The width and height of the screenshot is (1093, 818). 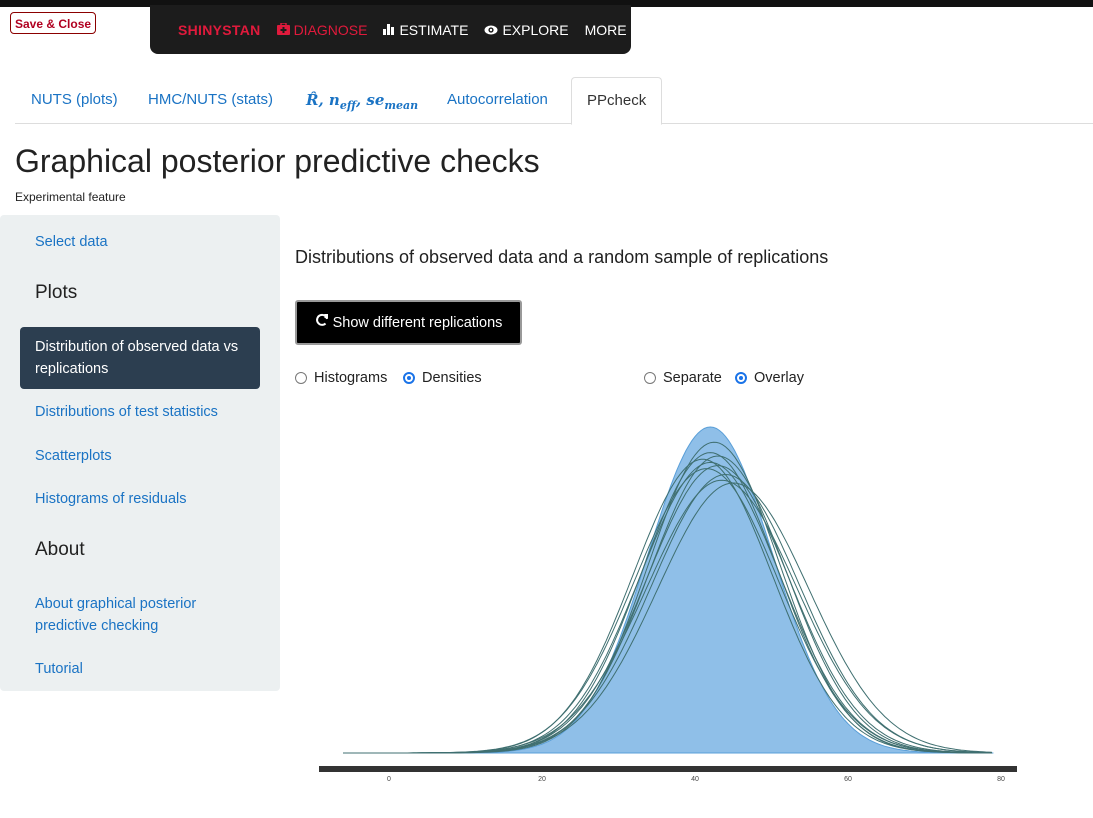 What do you see at coordinates (452, 378) in the screenshot?
I see `radio-densities-label: Densities` at bounding box center [452, 378].